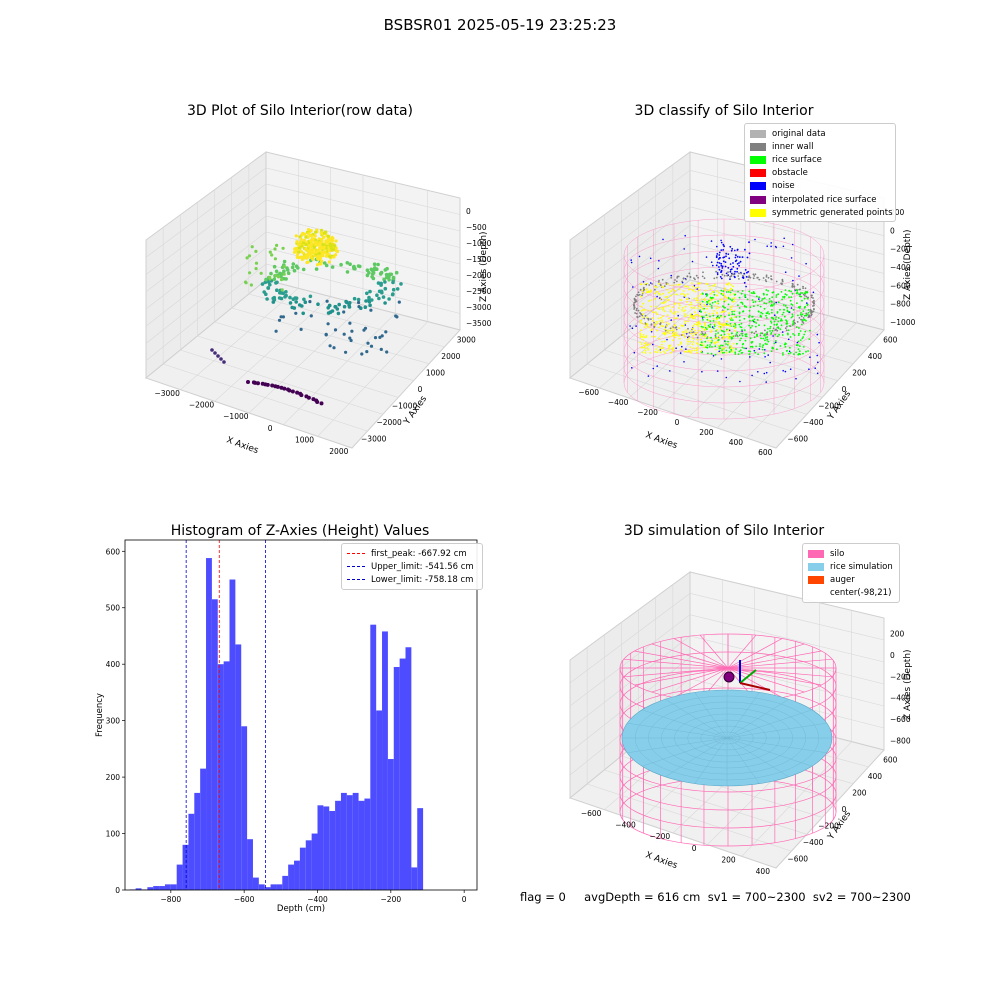 The width and height of the screenshot is (1000, 1000). I want to click on ztick-label: −400, so click(900, 267).